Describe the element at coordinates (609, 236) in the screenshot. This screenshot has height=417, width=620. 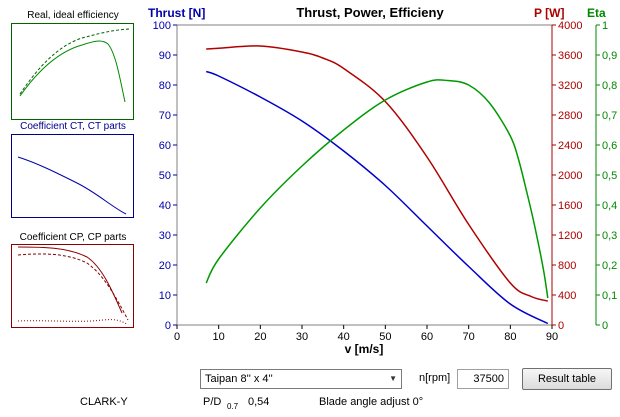
I see `eta-tick-label: 0,3` at that location.